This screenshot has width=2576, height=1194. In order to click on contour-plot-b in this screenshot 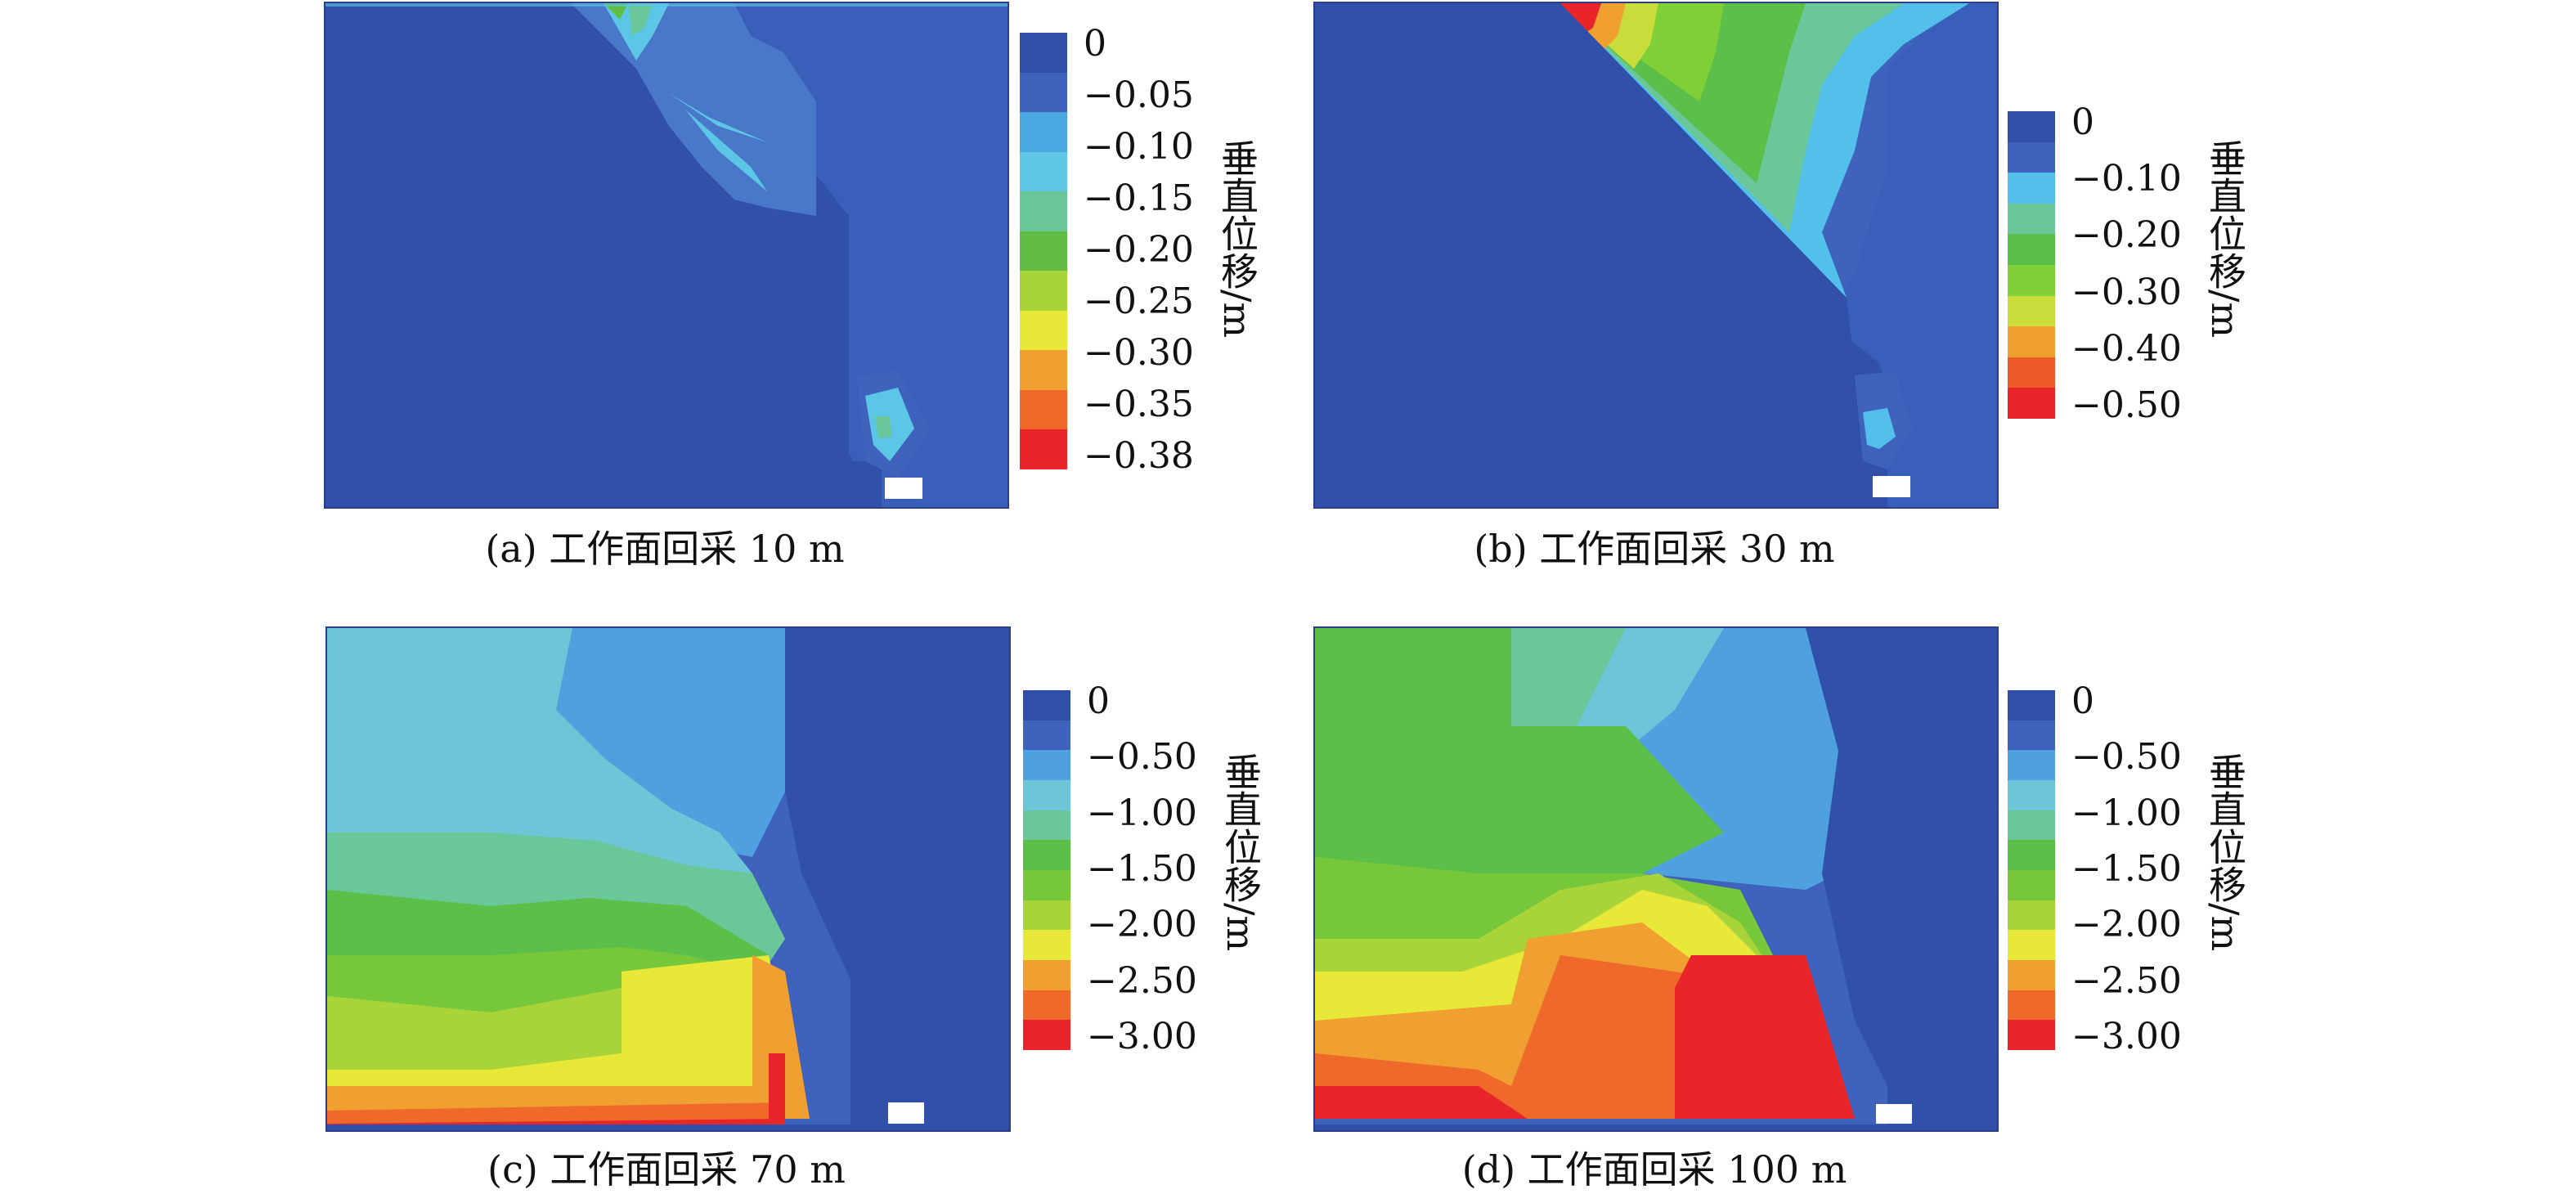, I will do `click(1656, 255)`.